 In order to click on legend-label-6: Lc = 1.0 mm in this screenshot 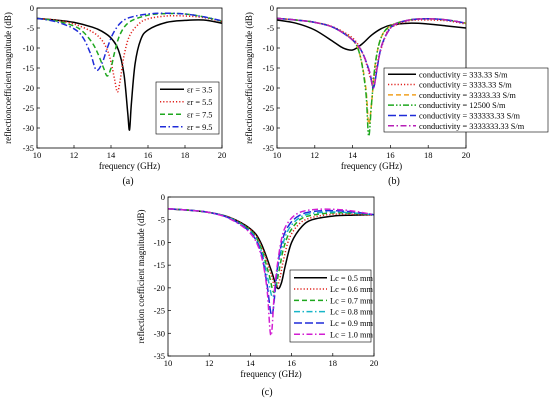, I will do `click(351, 334)`.